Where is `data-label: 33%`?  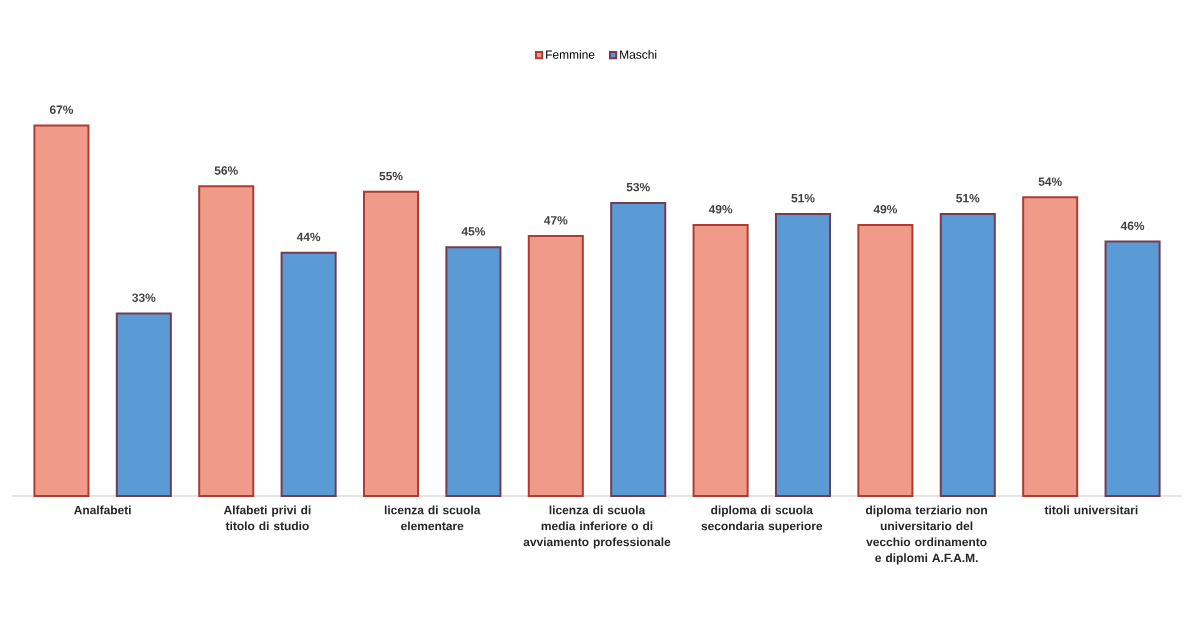
data-label: 33% is located at coordinates (144, 297).